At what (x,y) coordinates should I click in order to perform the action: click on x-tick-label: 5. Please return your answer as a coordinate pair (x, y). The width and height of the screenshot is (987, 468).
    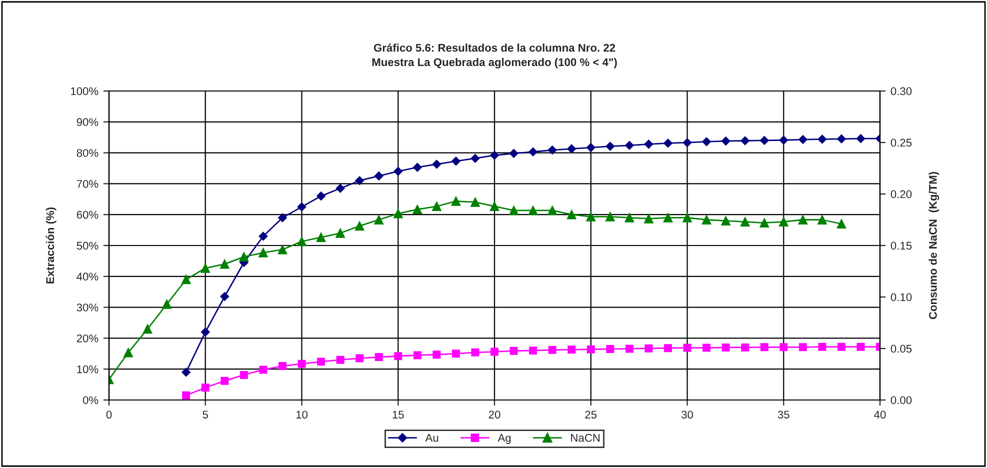
    Looking at the image, I should click on (205, 414).